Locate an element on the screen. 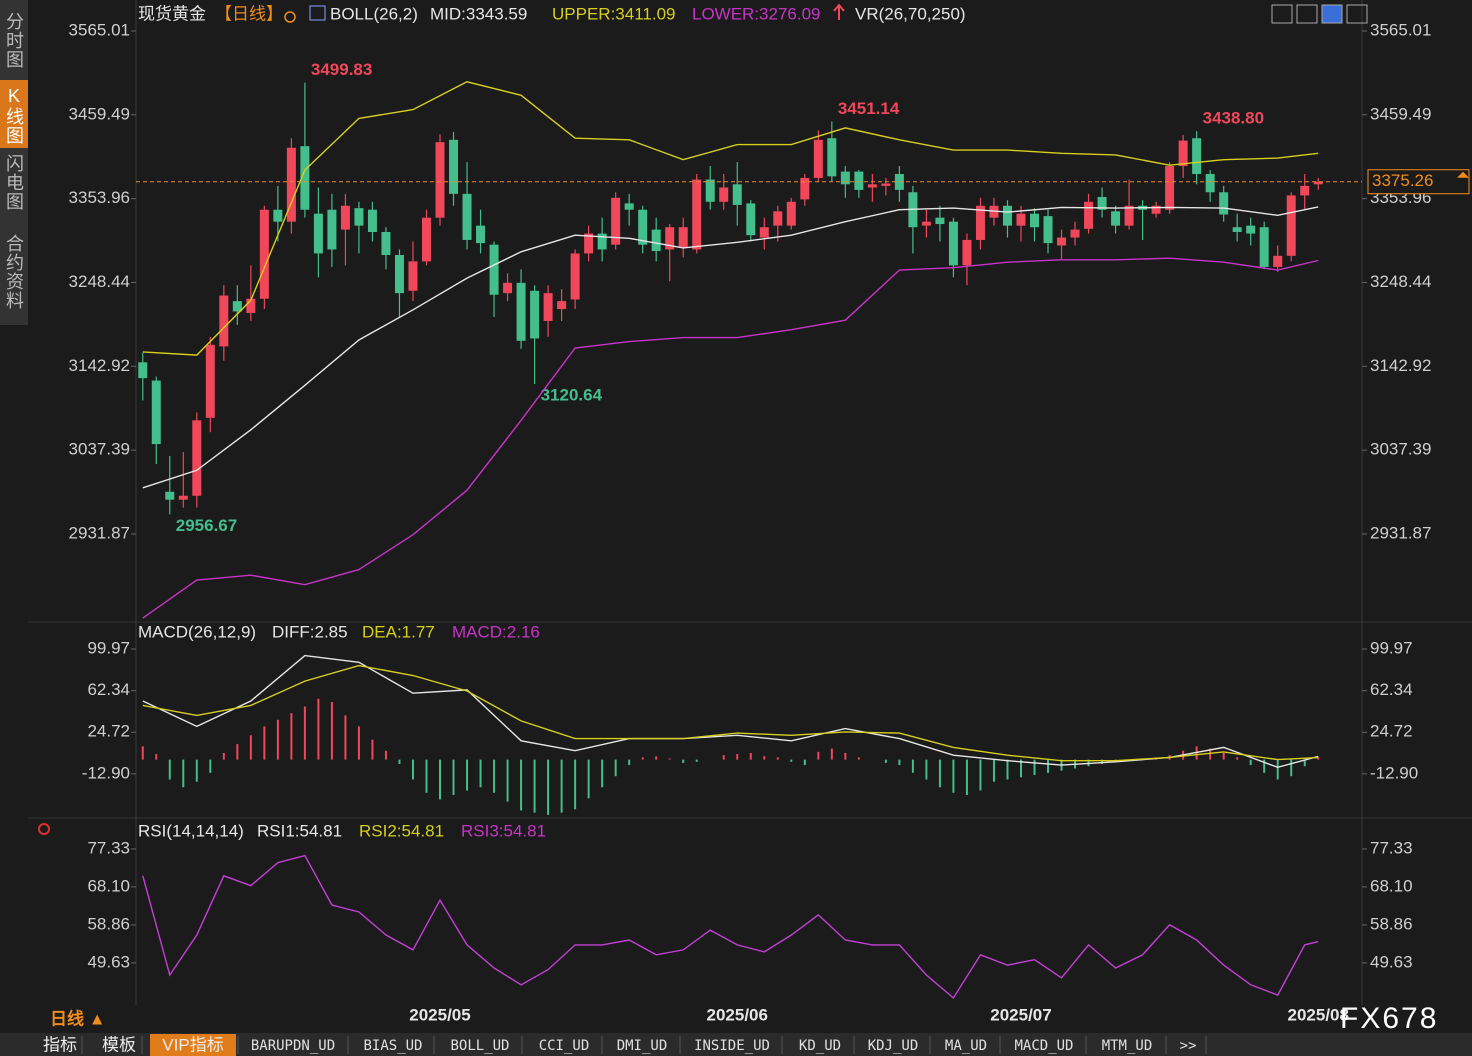  y-tick-label: 2931.87 is located at coordinates (99, 532).